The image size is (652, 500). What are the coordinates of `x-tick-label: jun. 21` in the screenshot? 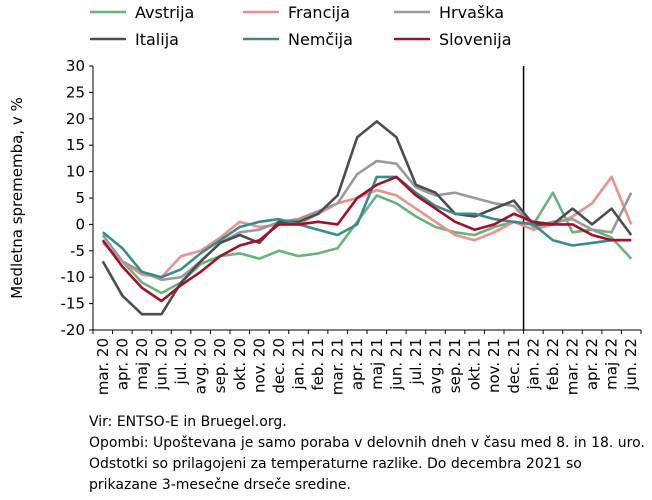 It's located at (396, 364).